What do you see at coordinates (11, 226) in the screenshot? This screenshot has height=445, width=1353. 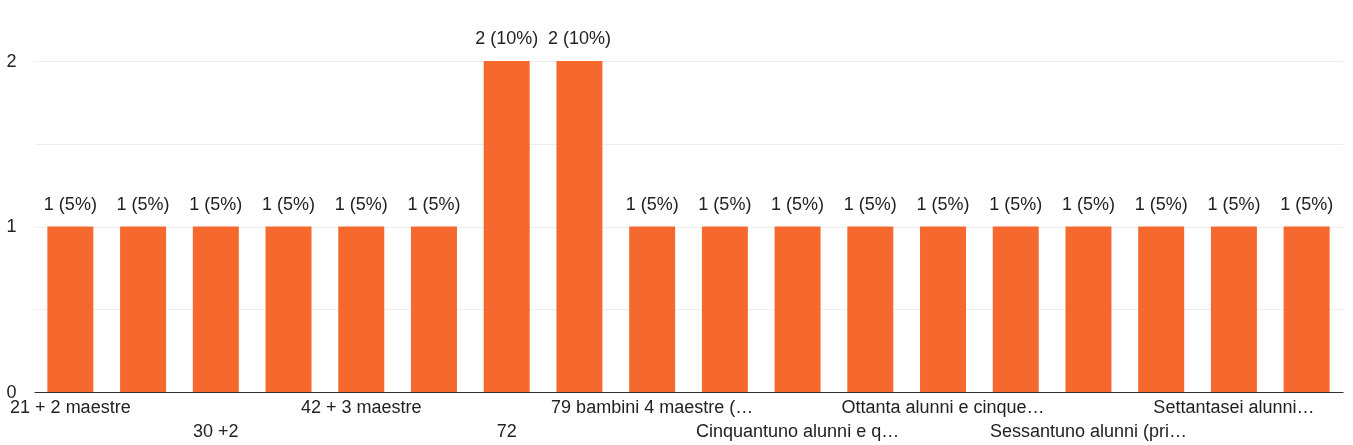 I see `y-tick-label: 1` at bounding box center [11, 226].